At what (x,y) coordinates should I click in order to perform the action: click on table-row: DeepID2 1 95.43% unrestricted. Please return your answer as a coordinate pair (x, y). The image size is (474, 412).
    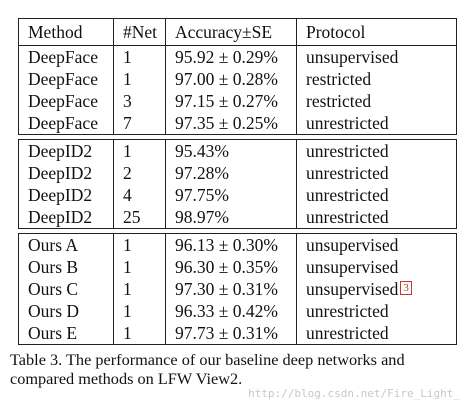
    Looking at the image, I should click on (237, 150).